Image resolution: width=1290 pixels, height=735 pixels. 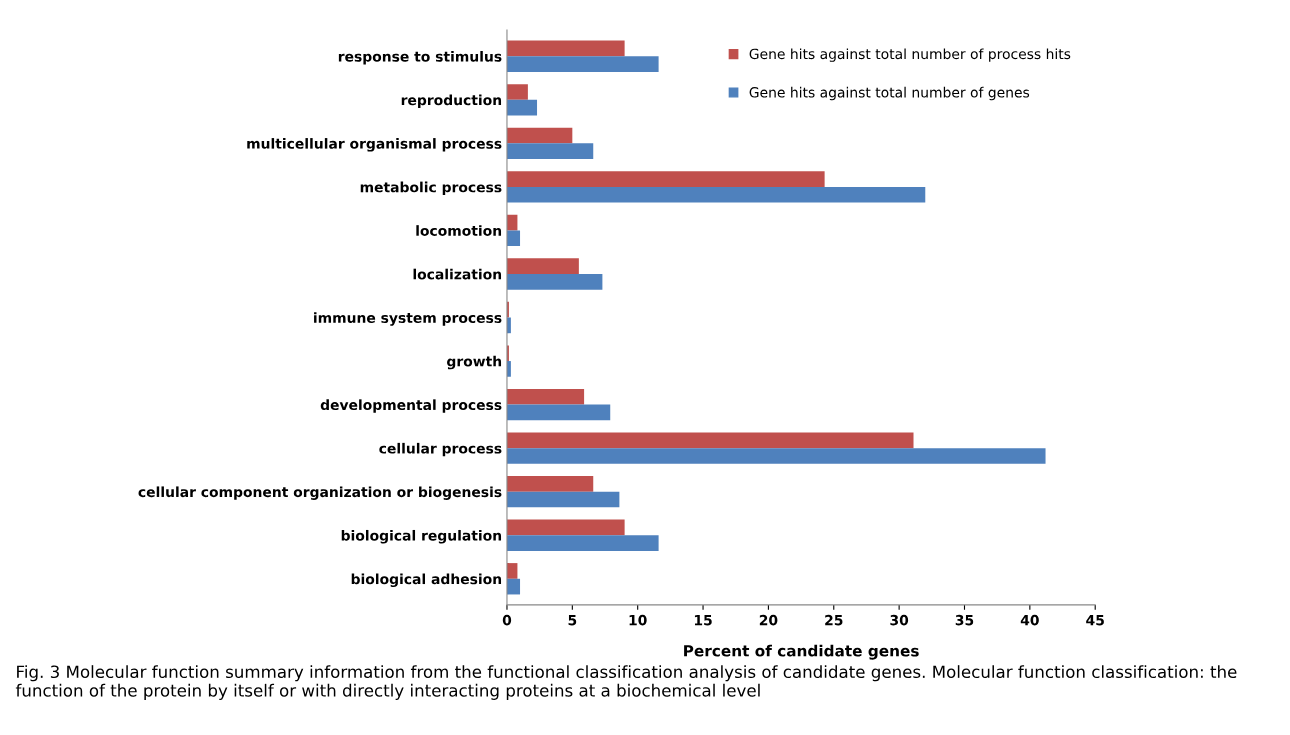 What do you see at coordinates (426, 580) in the screenshot?
I see `y-tick-label: biological adhesion` at bounding box center [426, 580].